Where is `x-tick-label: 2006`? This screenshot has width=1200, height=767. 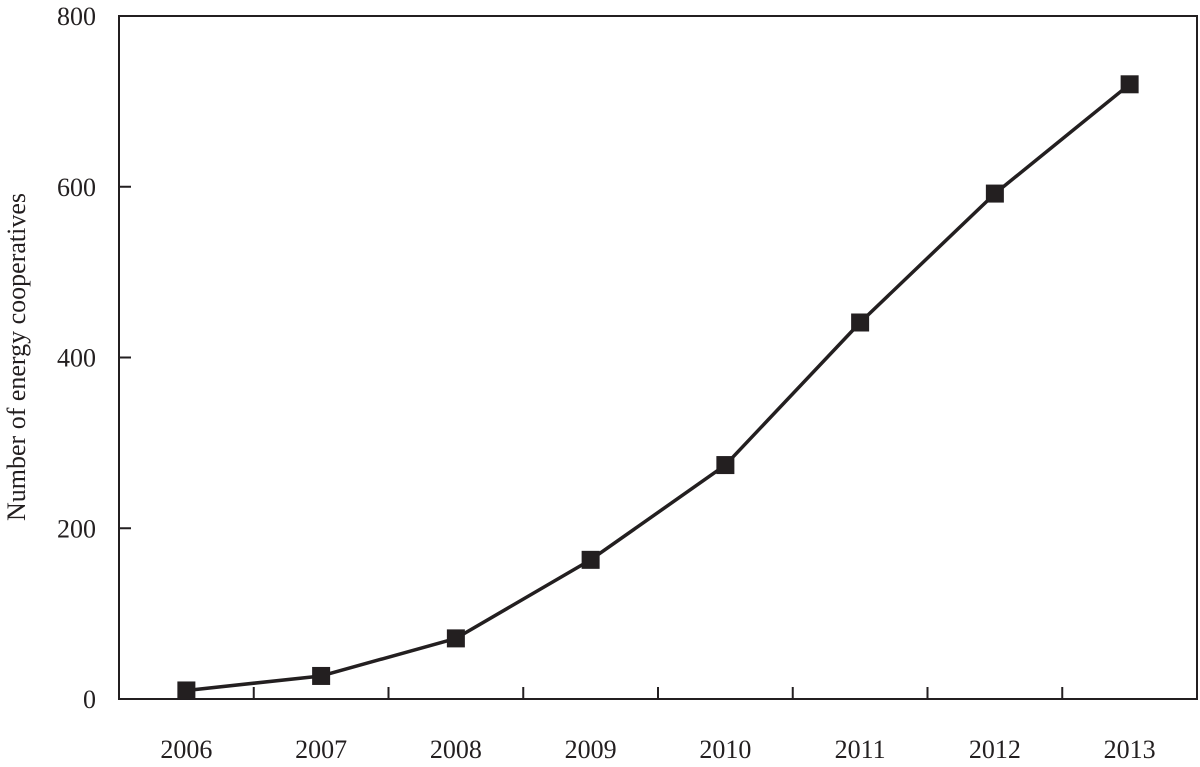 x-tick-label: 2006 is located at coordinates (186, 748).